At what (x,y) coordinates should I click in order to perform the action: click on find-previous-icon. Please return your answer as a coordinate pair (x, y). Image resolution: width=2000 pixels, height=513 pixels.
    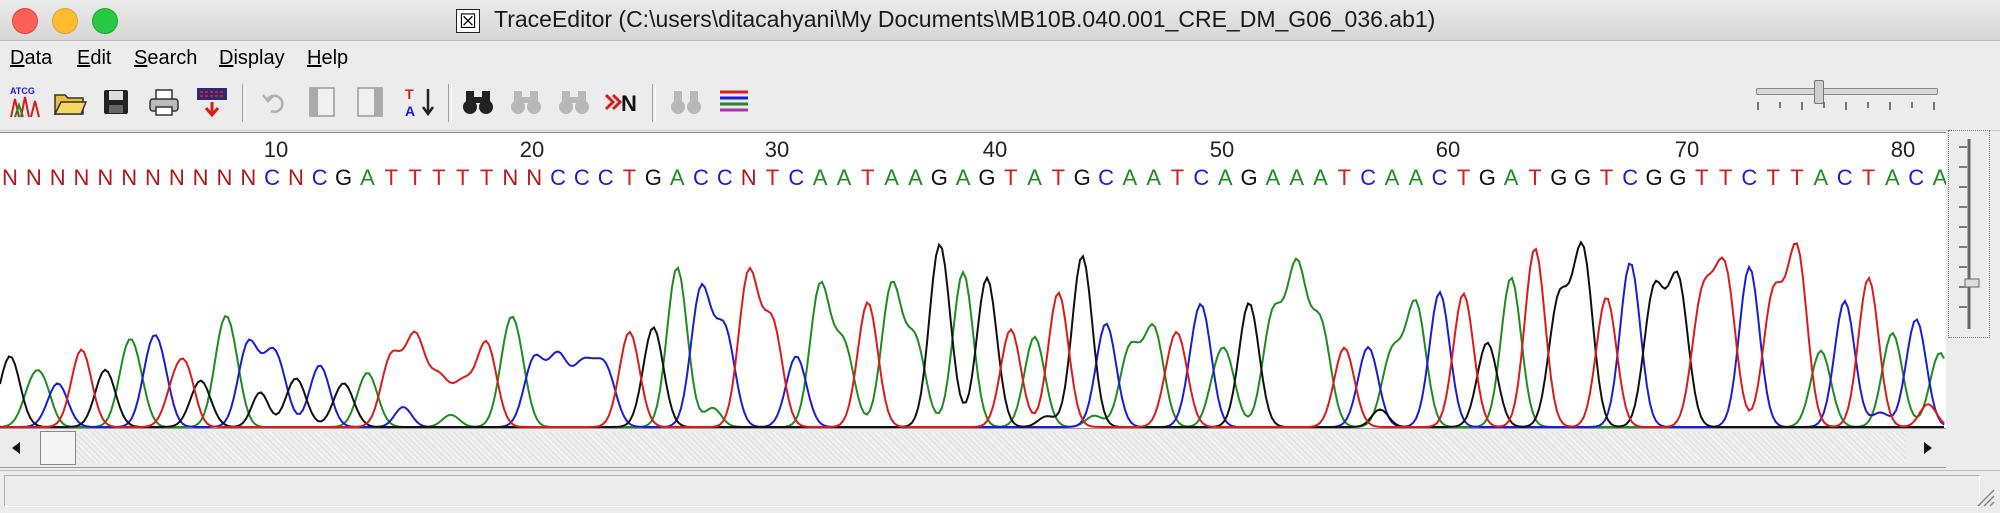
    Looking at the image, I should click on (574, 102).